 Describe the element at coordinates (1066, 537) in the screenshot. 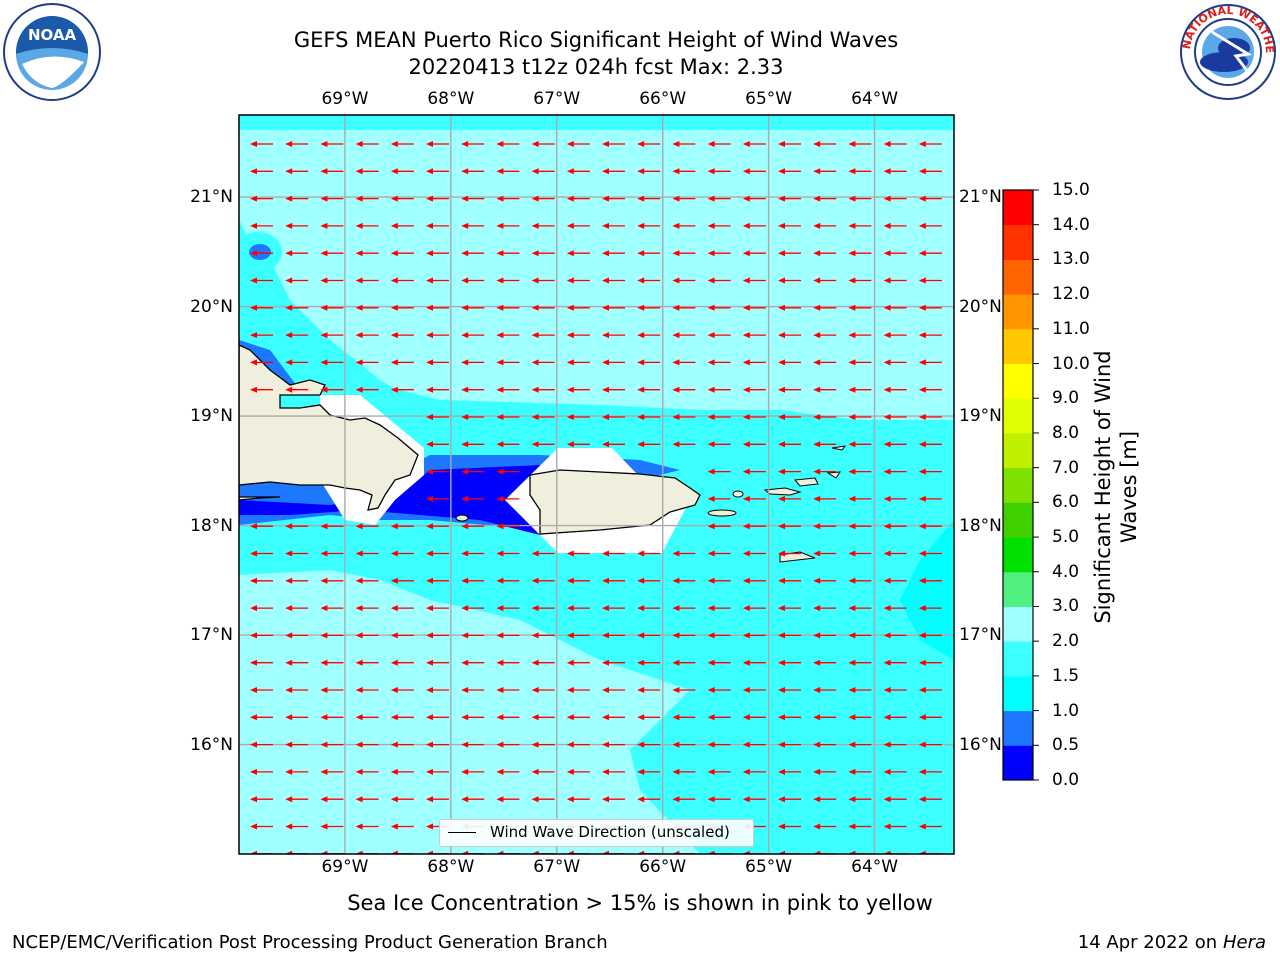

I see `colorbar-tick-label: 5.0` at that location.